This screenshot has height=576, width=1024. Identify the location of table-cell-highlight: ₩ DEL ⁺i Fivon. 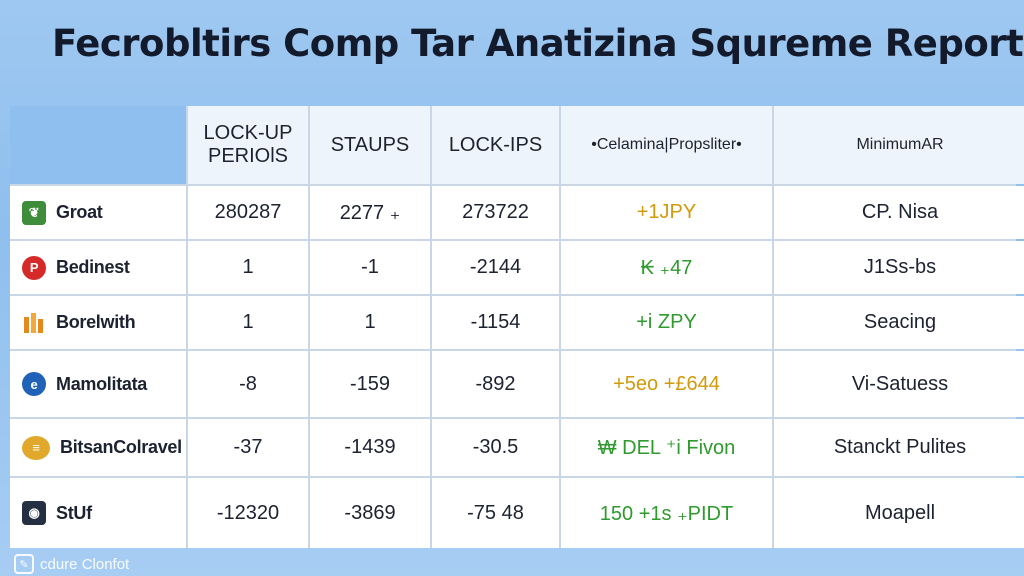
(666, 447).